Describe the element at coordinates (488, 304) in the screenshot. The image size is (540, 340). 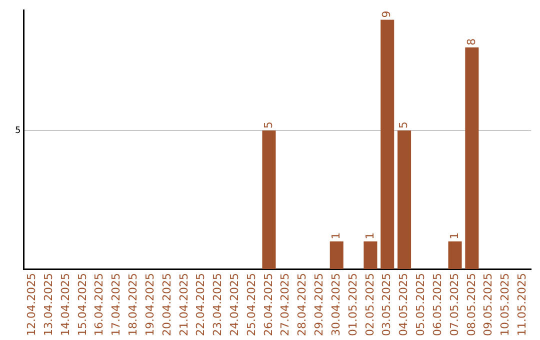
I see `x-tick-label: 09.05.2025` at that location.